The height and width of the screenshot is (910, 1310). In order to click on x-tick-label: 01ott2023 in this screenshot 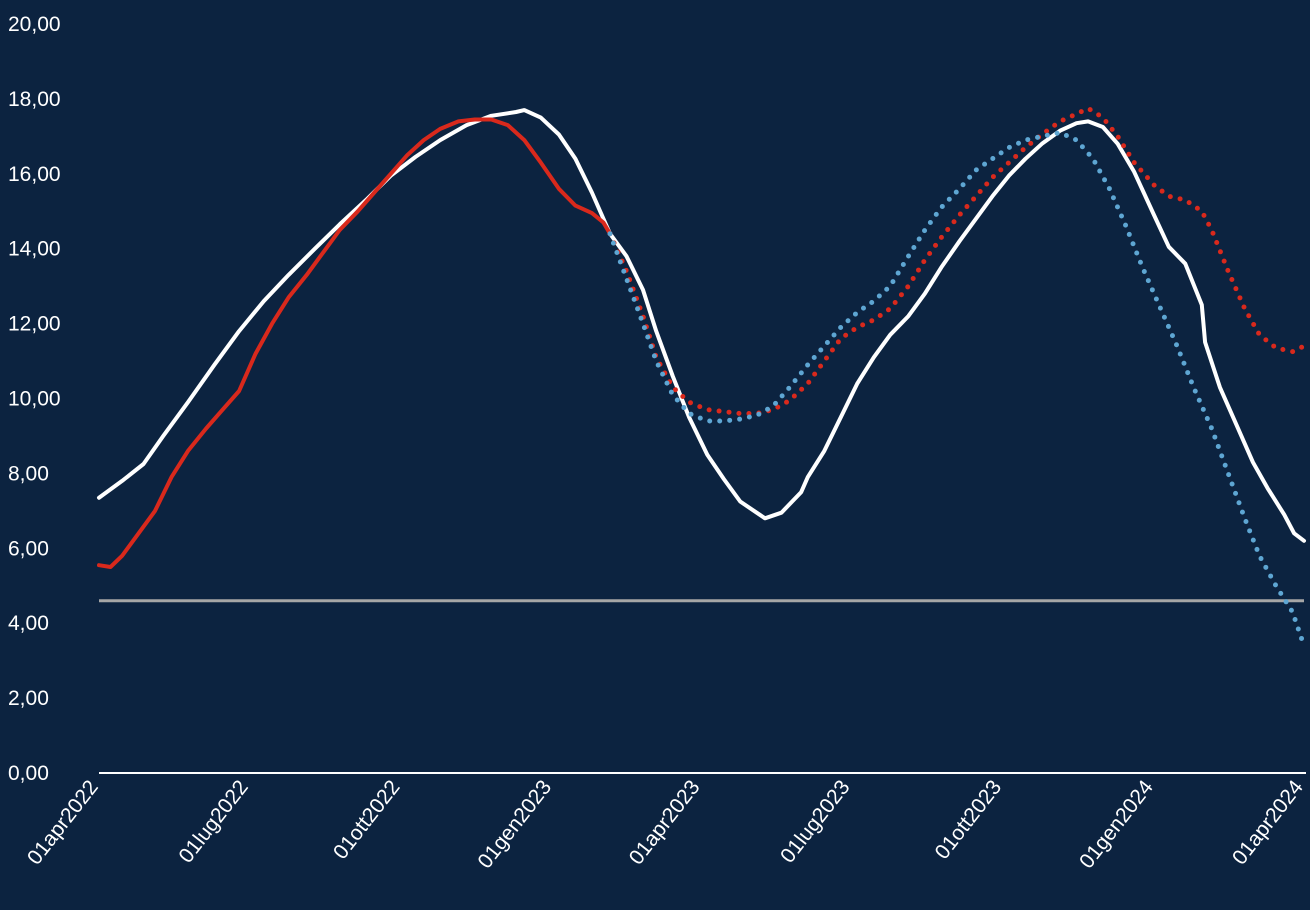, I will do `click(969, 820)`.